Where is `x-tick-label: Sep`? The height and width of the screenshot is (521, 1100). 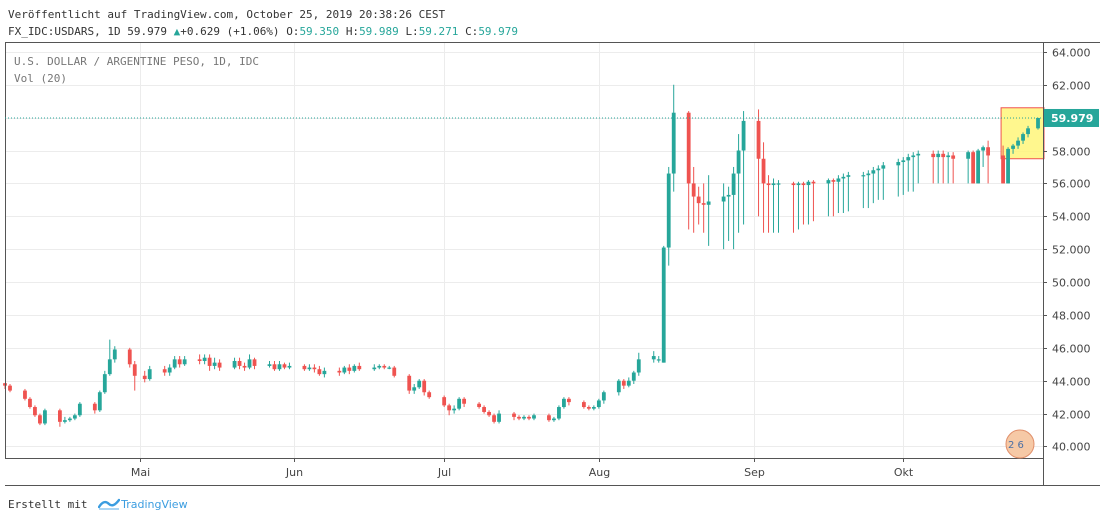
x-tick-label: Sep is located at coordinates (754, 472).